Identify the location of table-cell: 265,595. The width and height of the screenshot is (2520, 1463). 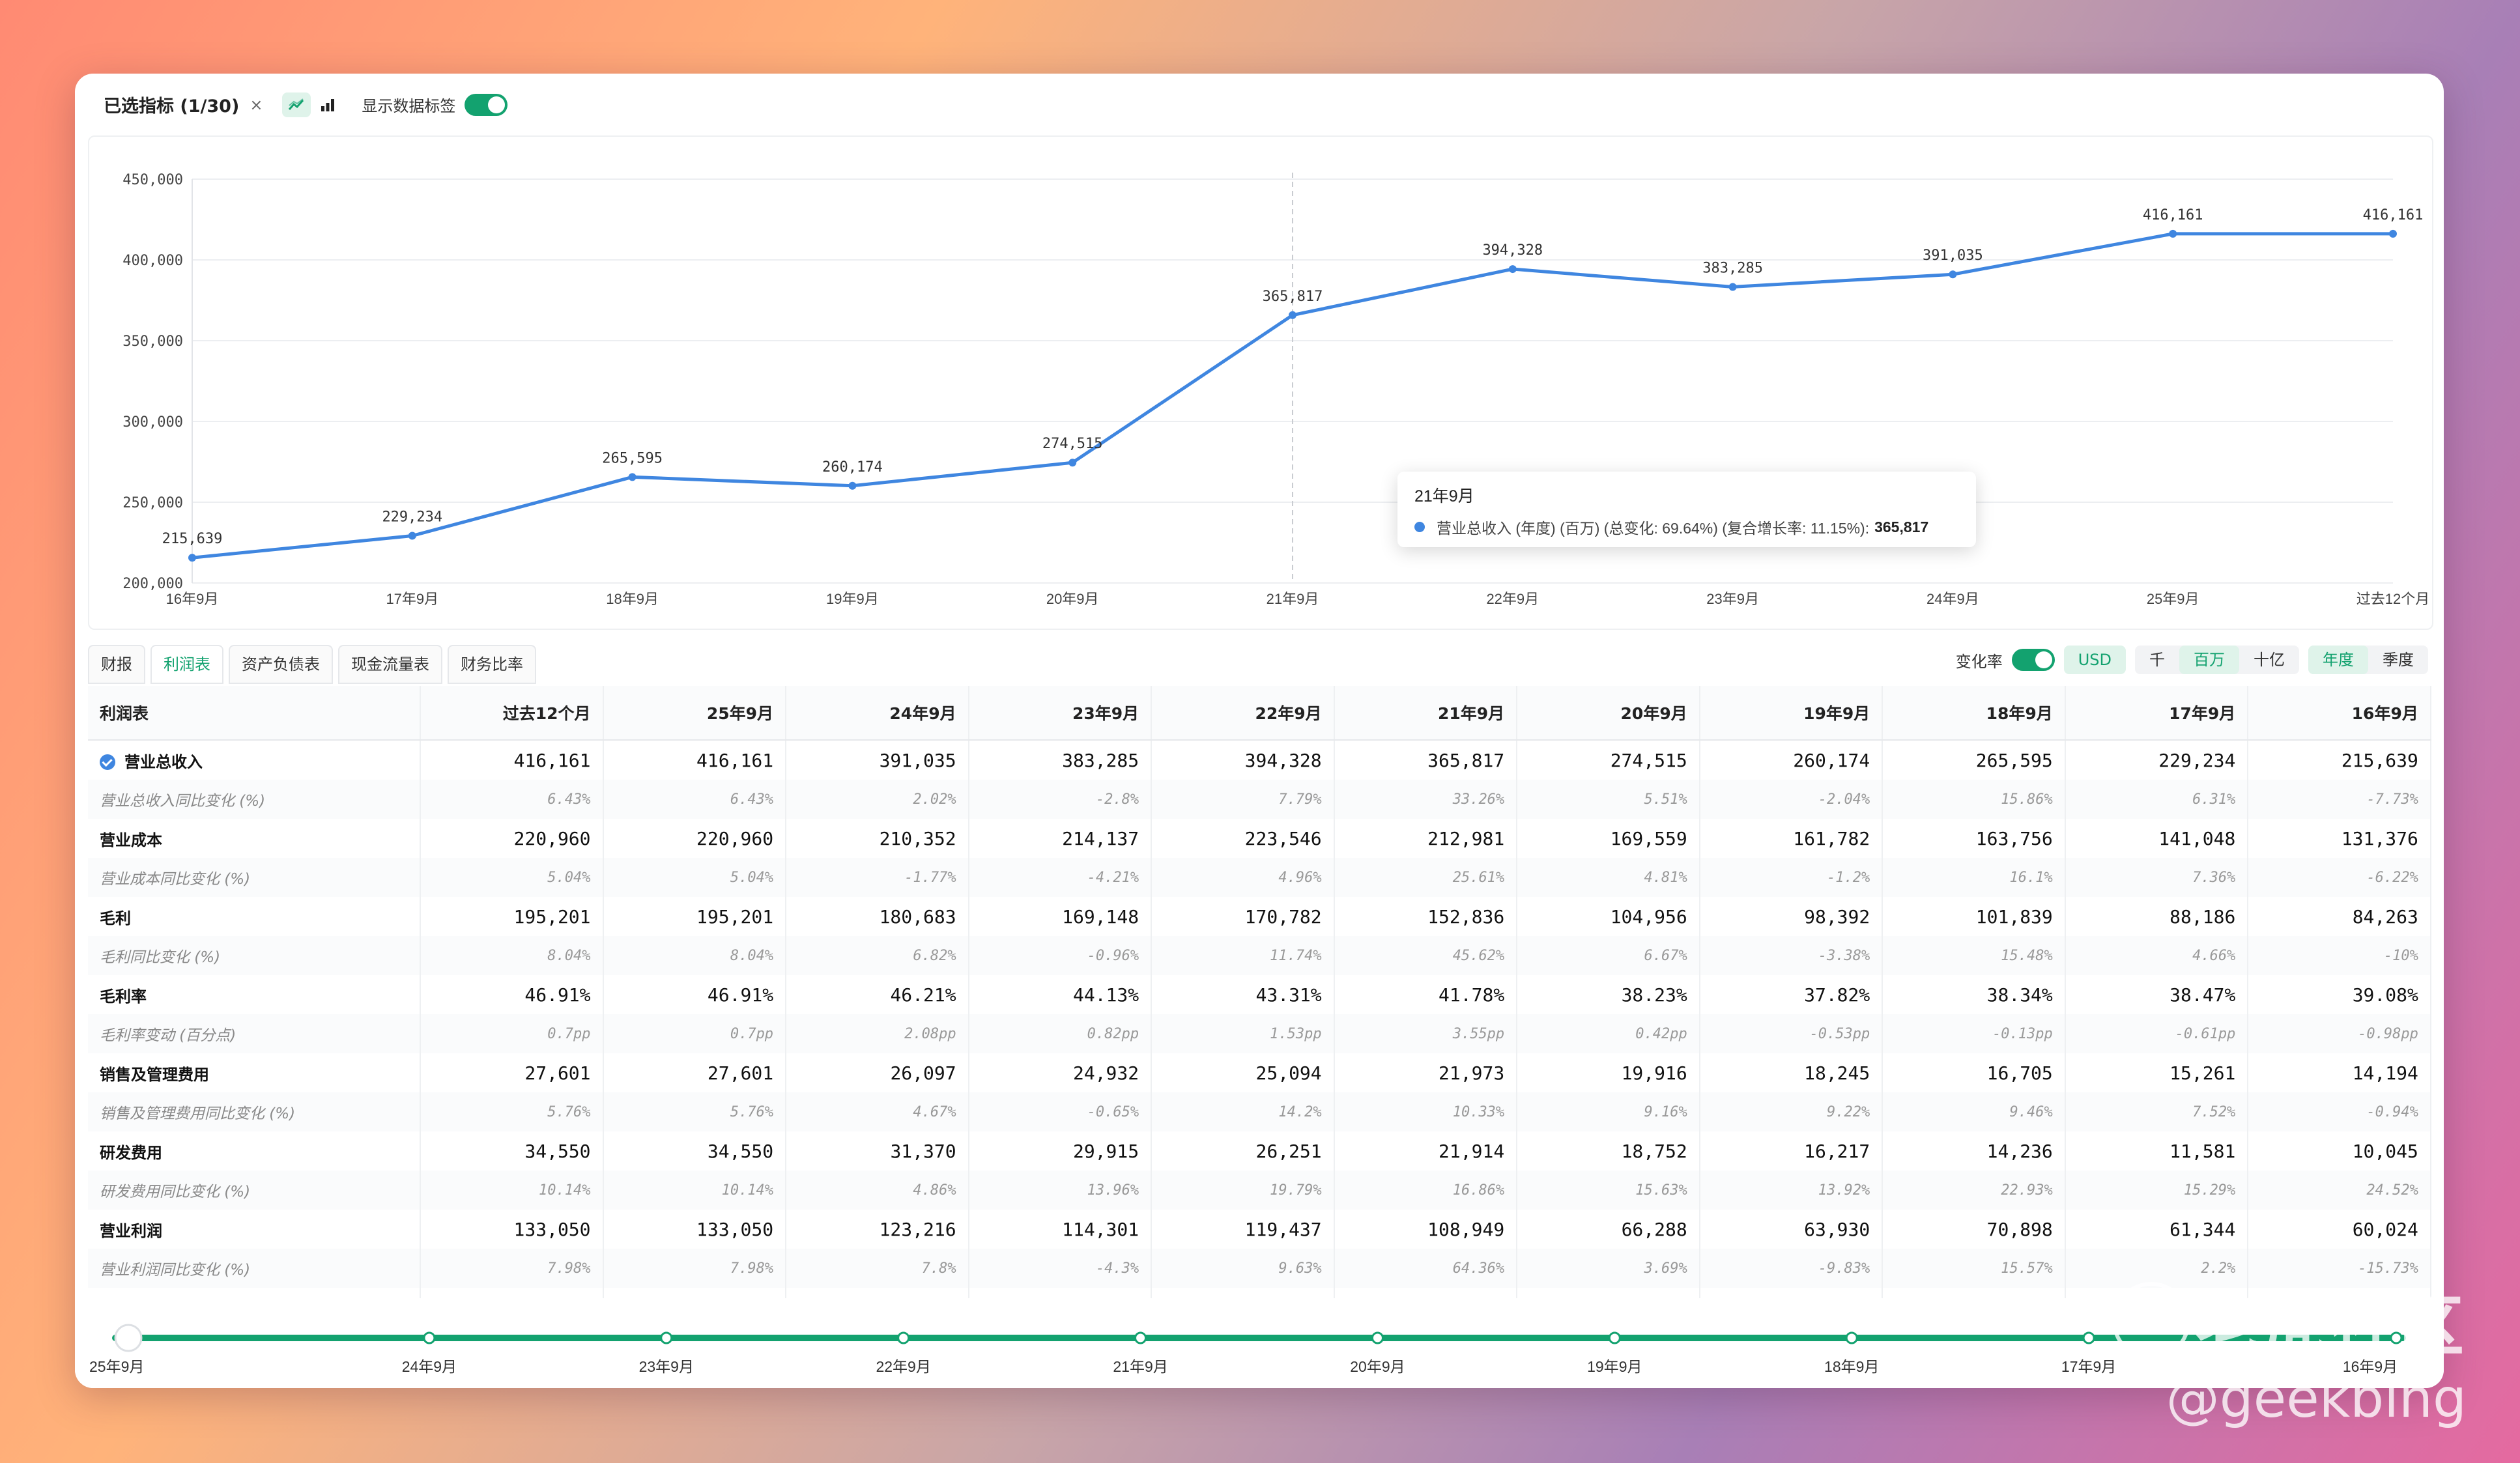
(1974, 760).